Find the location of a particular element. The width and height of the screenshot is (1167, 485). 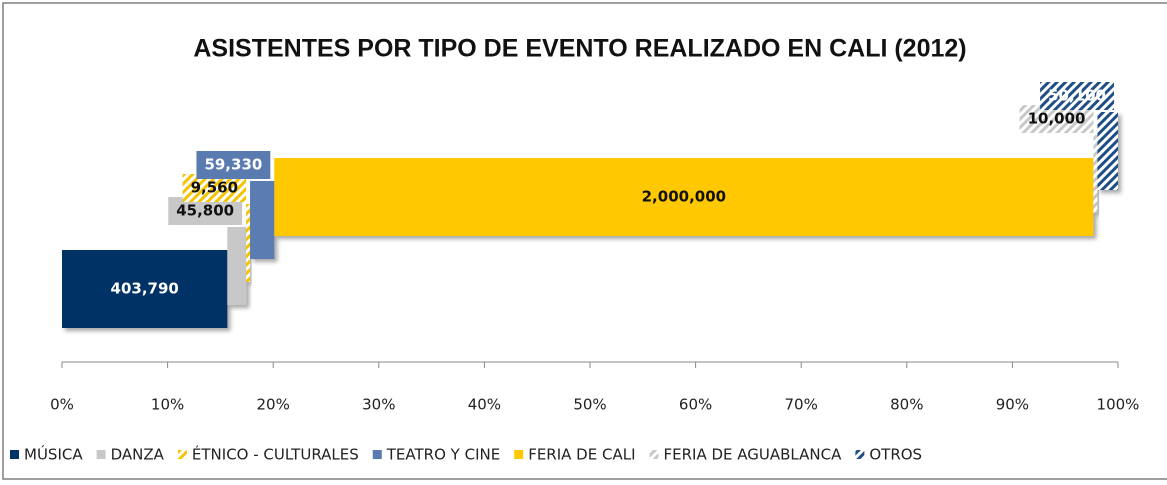

data-label: 50,100 is located at coordinates (1077, 96).